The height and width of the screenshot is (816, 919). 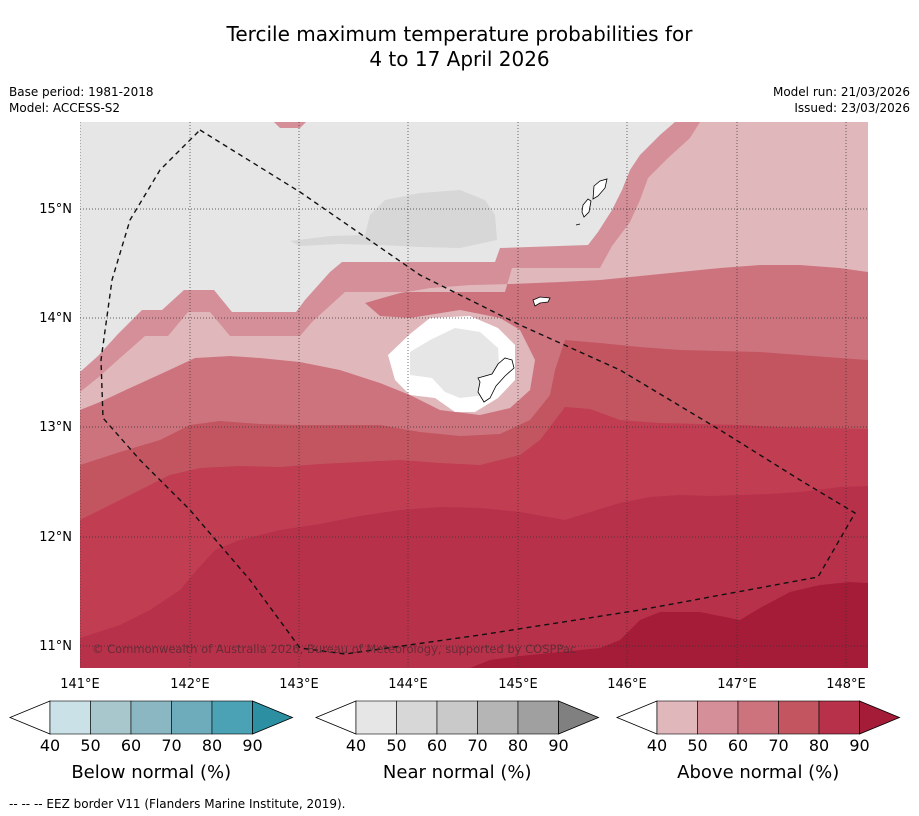 I want to click on lon-tick: 142°E, so click(x=190, y=684).